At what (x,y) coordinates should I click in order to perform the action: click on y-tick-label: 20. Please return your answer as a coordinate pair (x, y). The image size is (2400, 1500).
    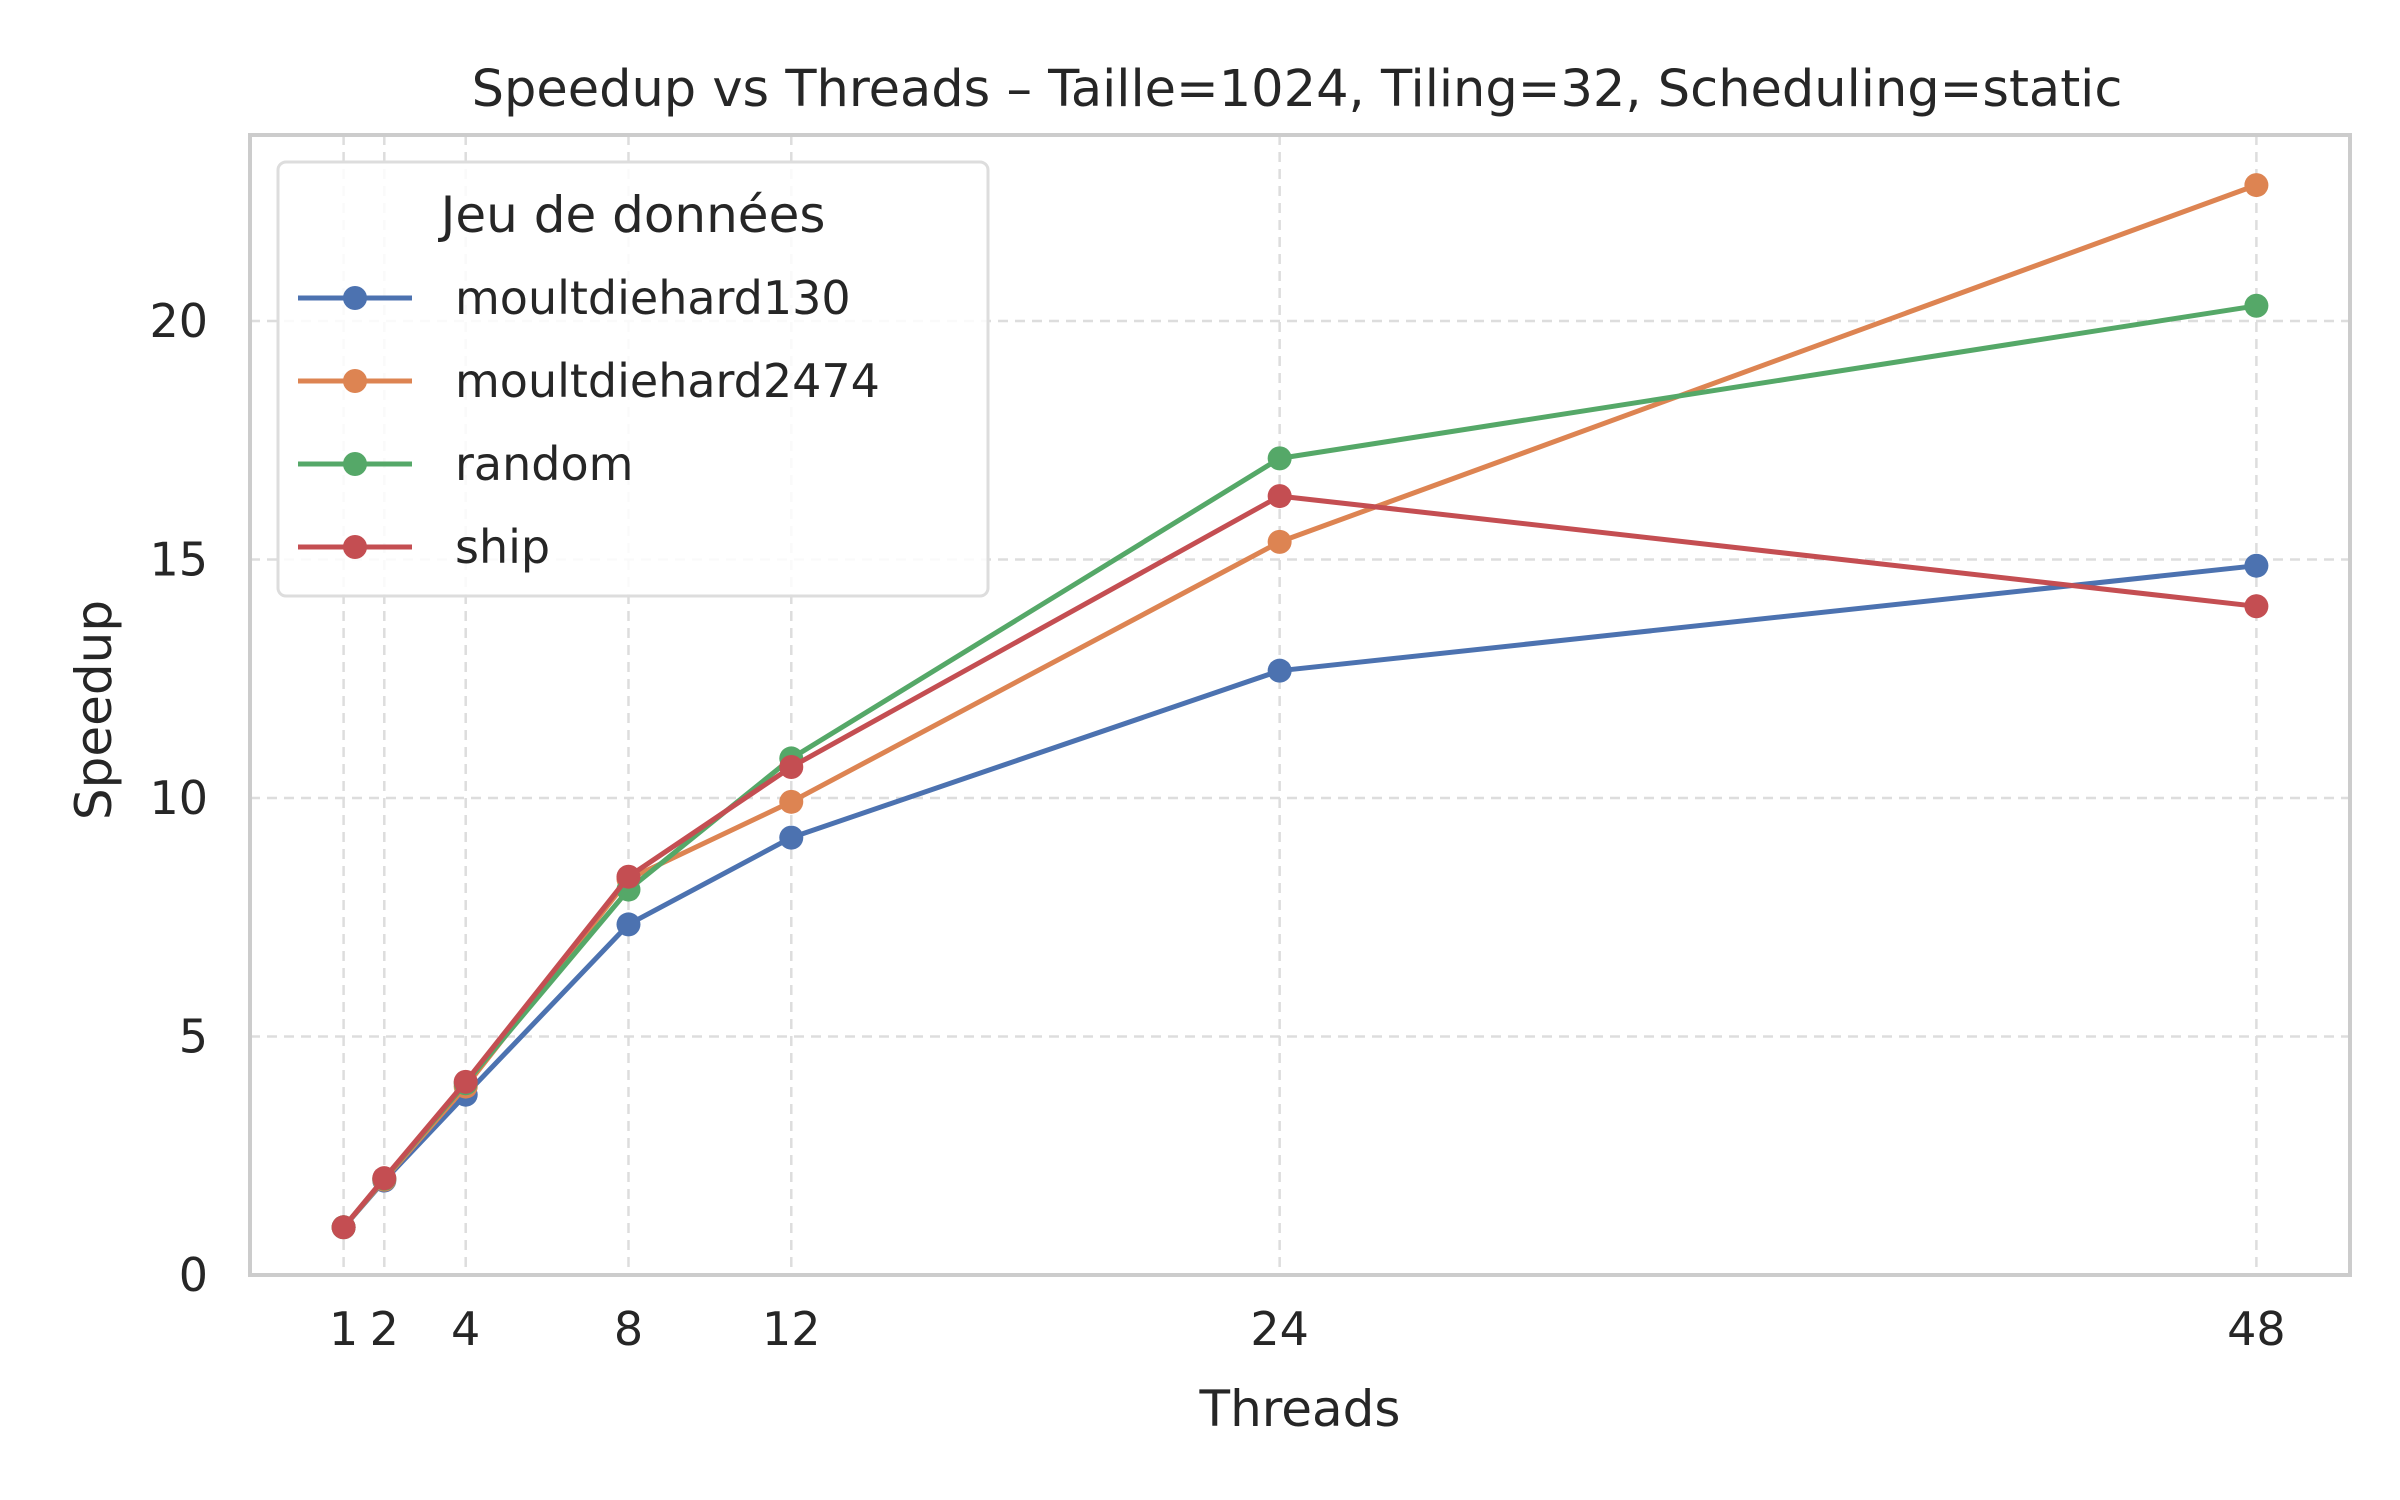
    Looking at the image, I should click on (178, 321).